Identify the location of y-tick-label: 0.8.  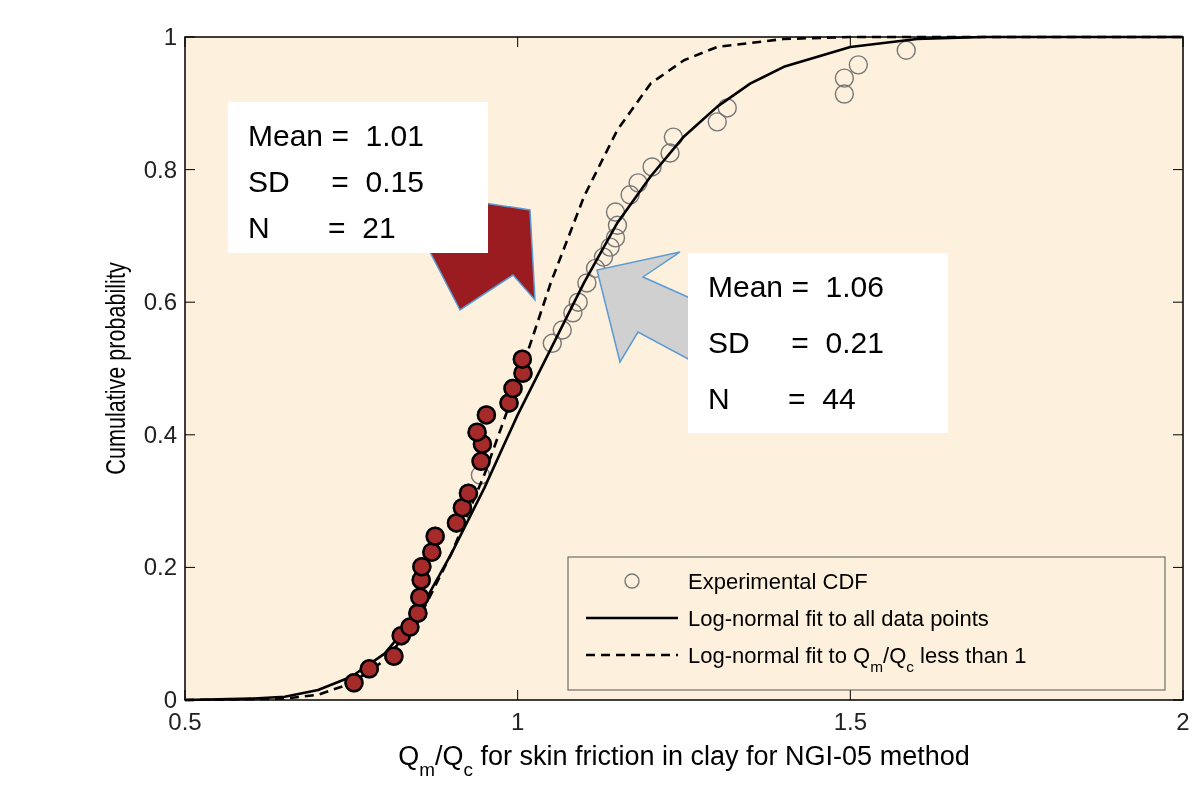
(160, 169).